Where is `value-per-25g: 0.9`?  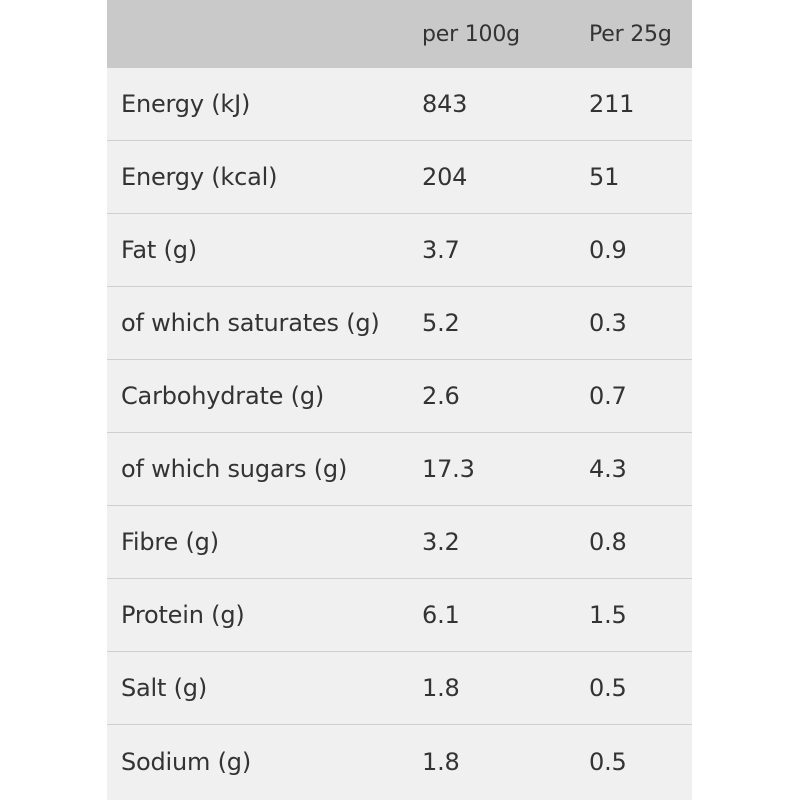 value-per-25g: 0.9 is located at coordinates (608, 250).